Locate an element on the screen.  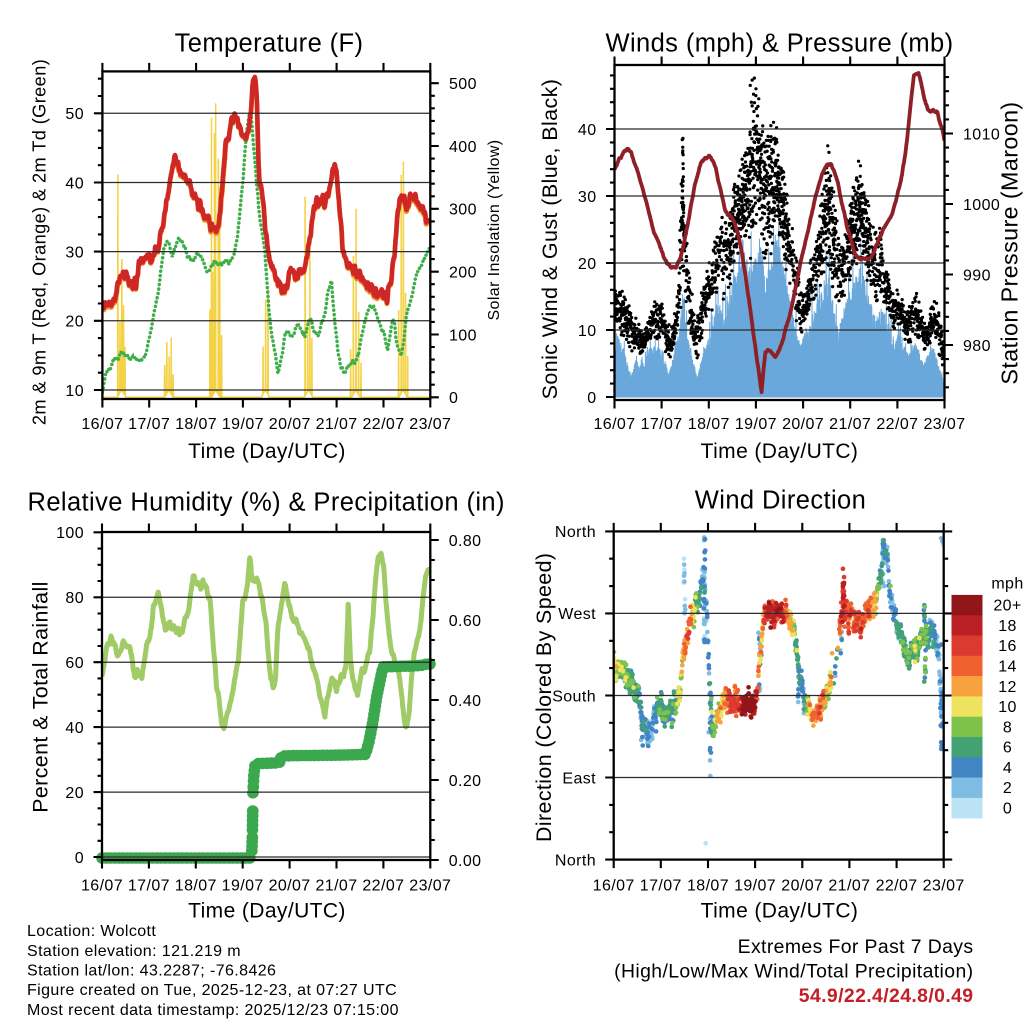
svg-text: 400 is located at coordinates (463, 147).